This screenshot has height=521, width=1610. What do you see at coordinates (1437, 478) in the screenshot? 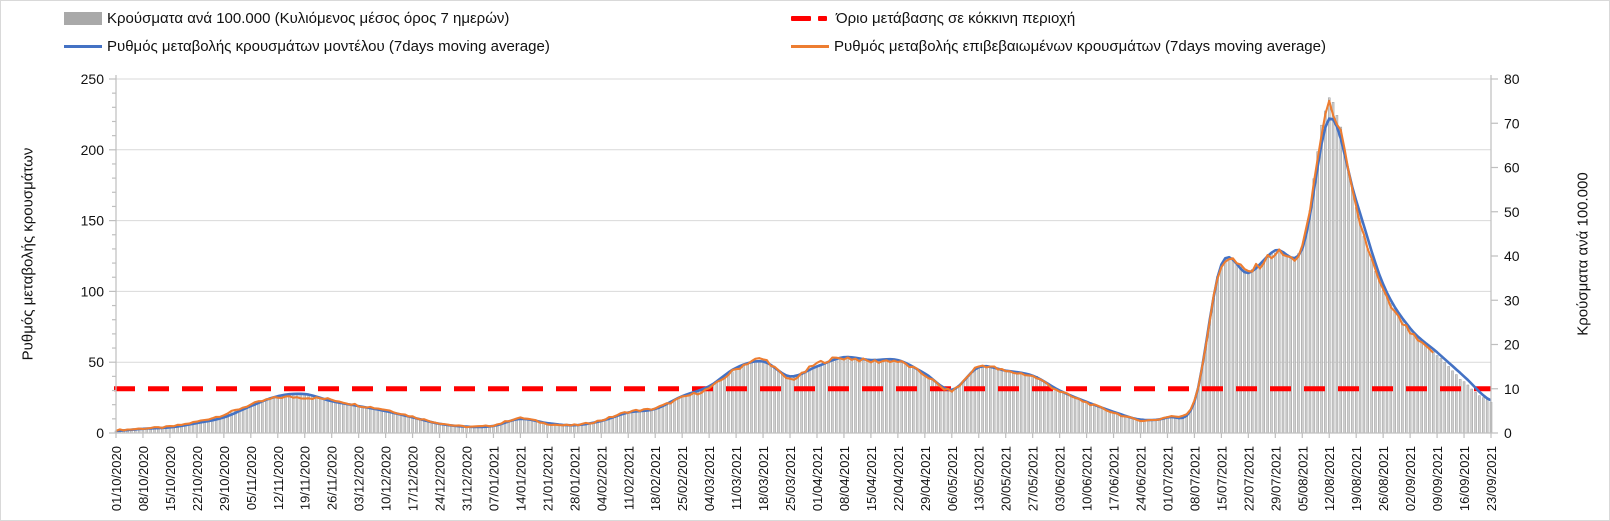
I see `x-tick-label: 09/09/2021` at bounding box center [1437, 478].